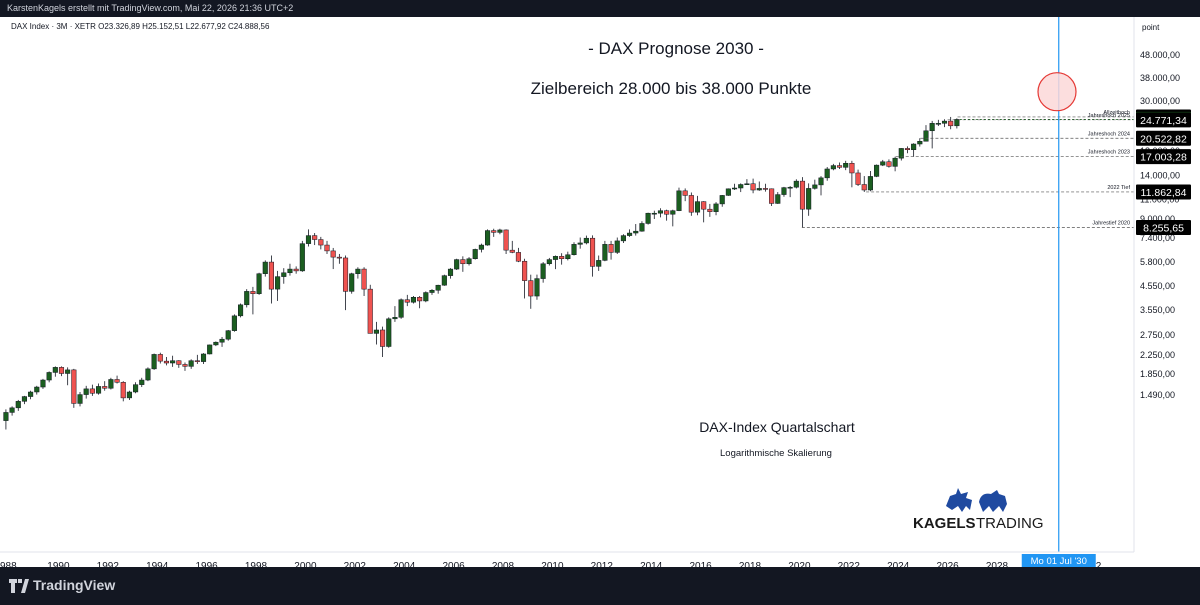 The height and width of the screenshot is (605, 1200). What do you see at coordinates (1109, 134) in the screenshot?
I see `level-label: Jahreshoch 2024` at bounding box center [1109, 134].